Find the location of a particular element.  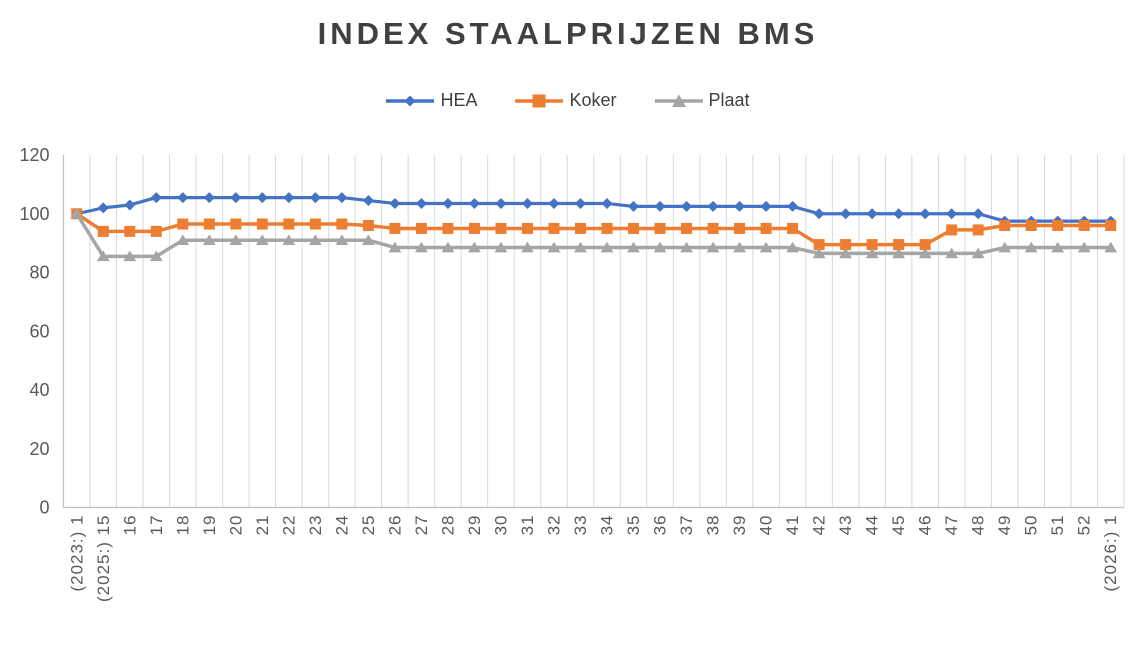

x-tick-label: 42 is located at coordinates (819, 525).